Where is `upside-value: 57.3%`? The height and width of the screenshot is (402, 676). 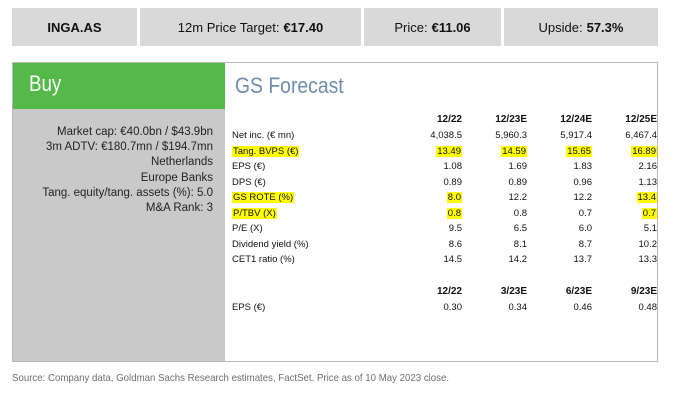 upside-value: 57.3% is located at coordinates (605, 27).